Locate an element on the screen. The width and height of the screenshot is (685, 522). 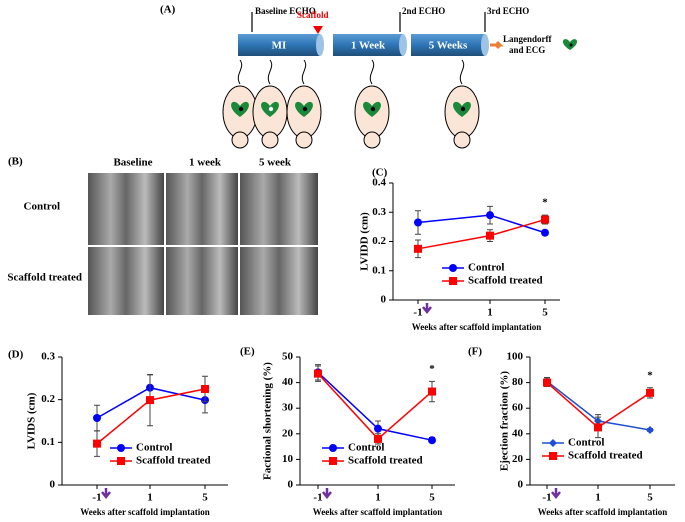
y-tick-label: 30 is located at coordinates (288, 408).